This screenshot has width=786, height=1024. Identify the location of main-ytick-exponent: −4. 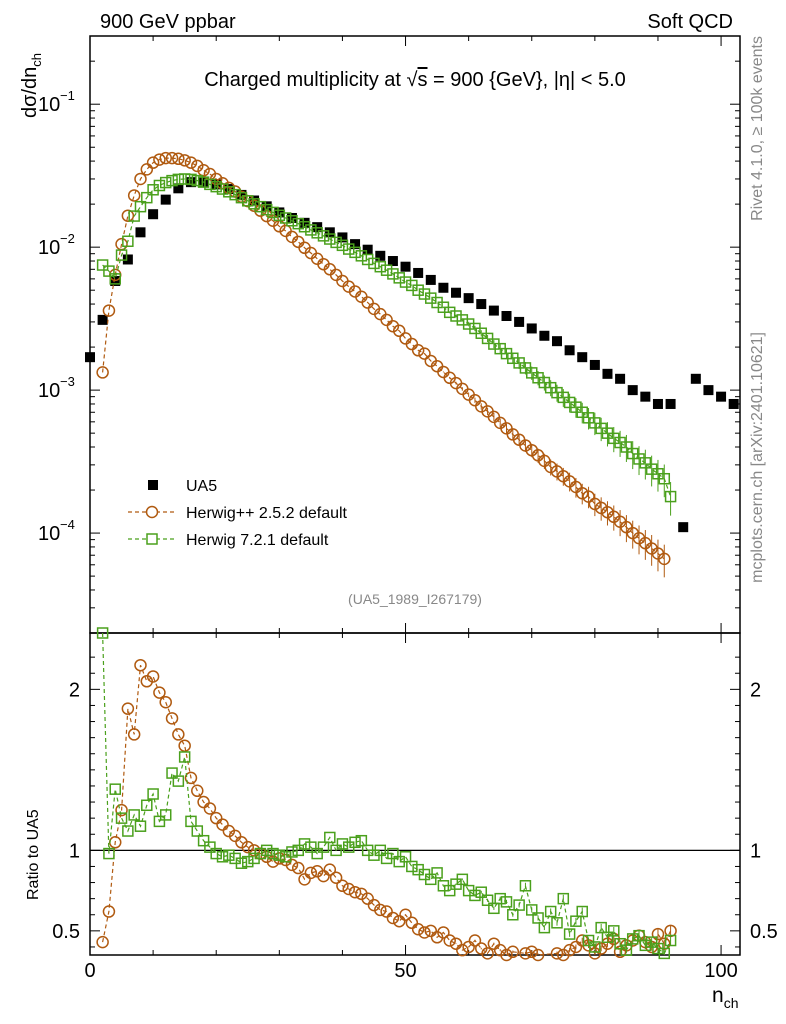
(67, 524).